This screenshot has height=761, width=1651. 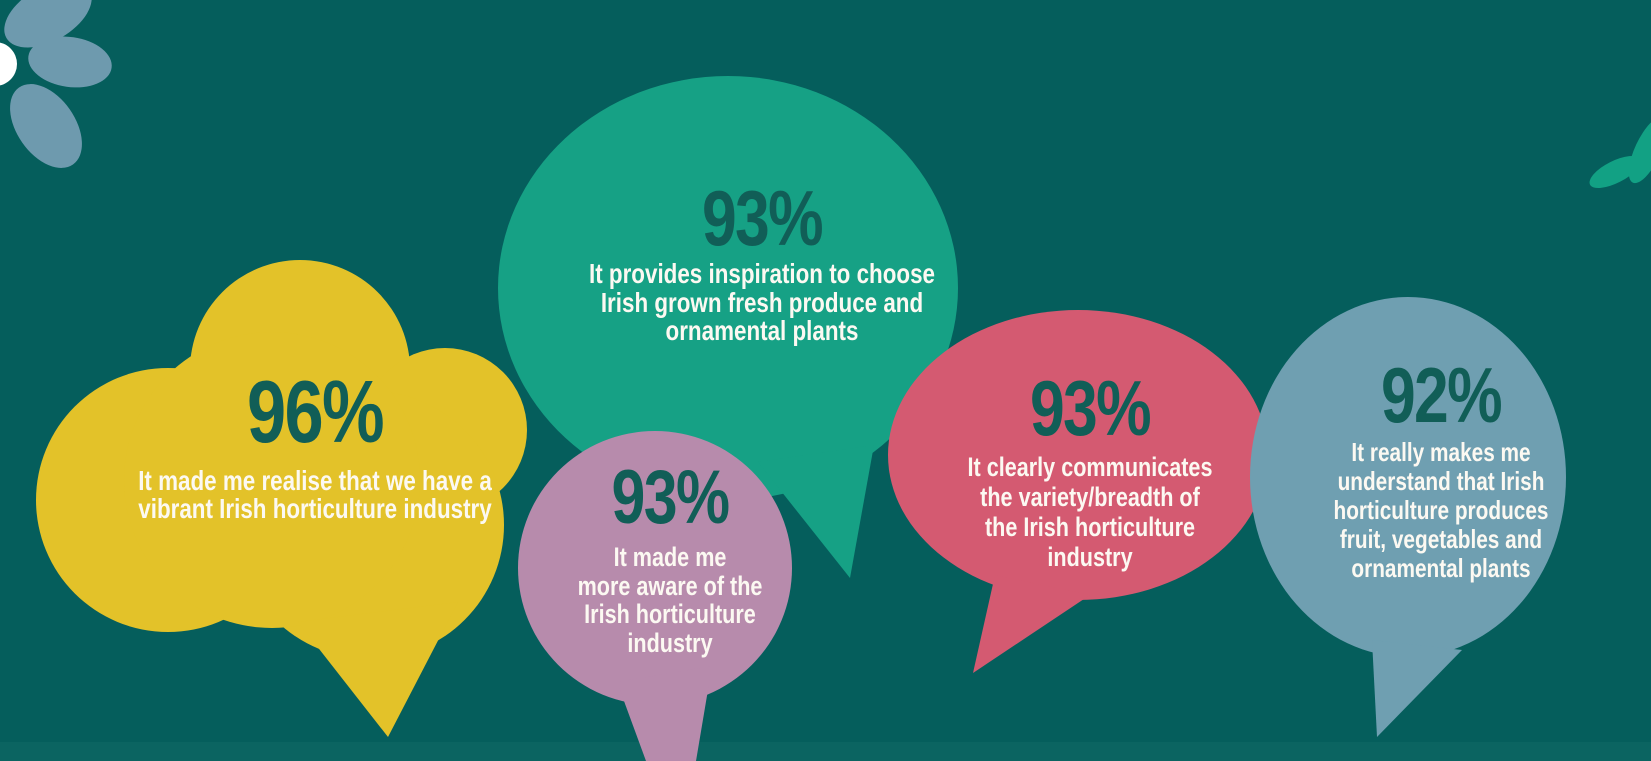 I want to click on stat-line: horticulture produces, so click(x=1441, y=510).